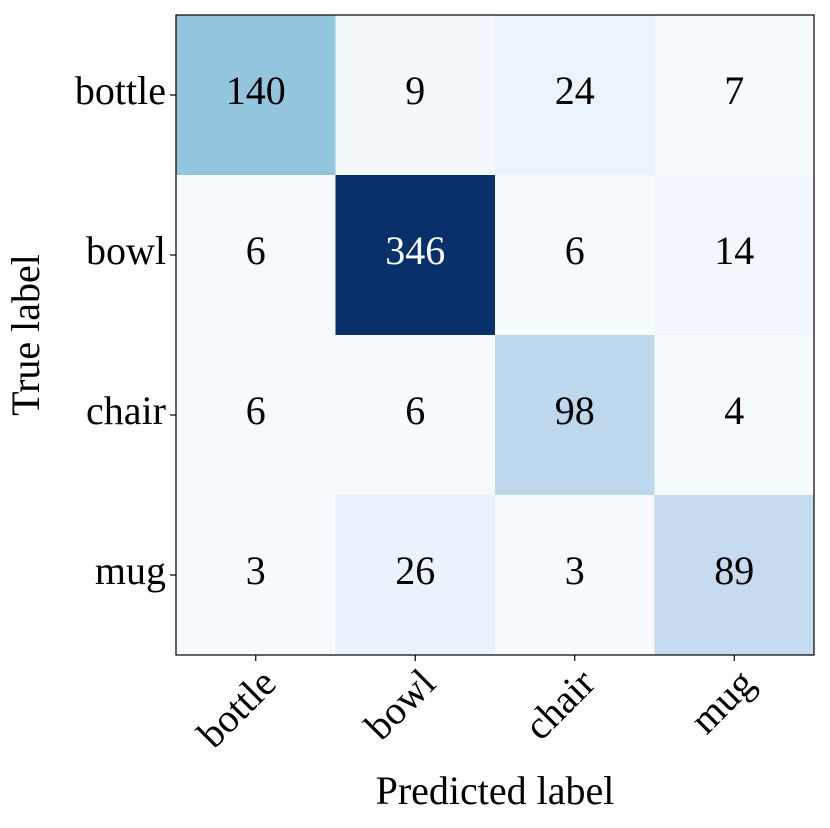 The width and height of the screenshot is (830, 828). I want to click on cell-label: 346, so click(415, 250).